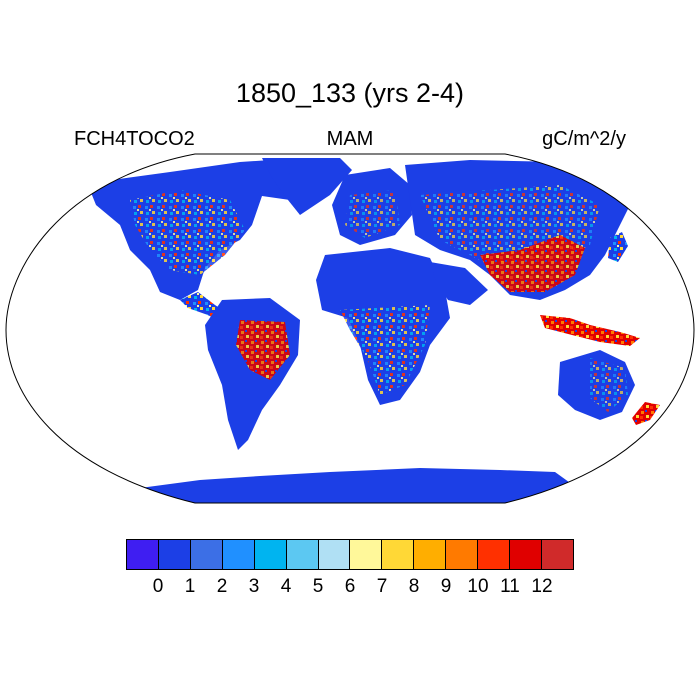 This screenshot has width=700, height=700. I want to click on south-asia-hotspot, so click(532, 263).